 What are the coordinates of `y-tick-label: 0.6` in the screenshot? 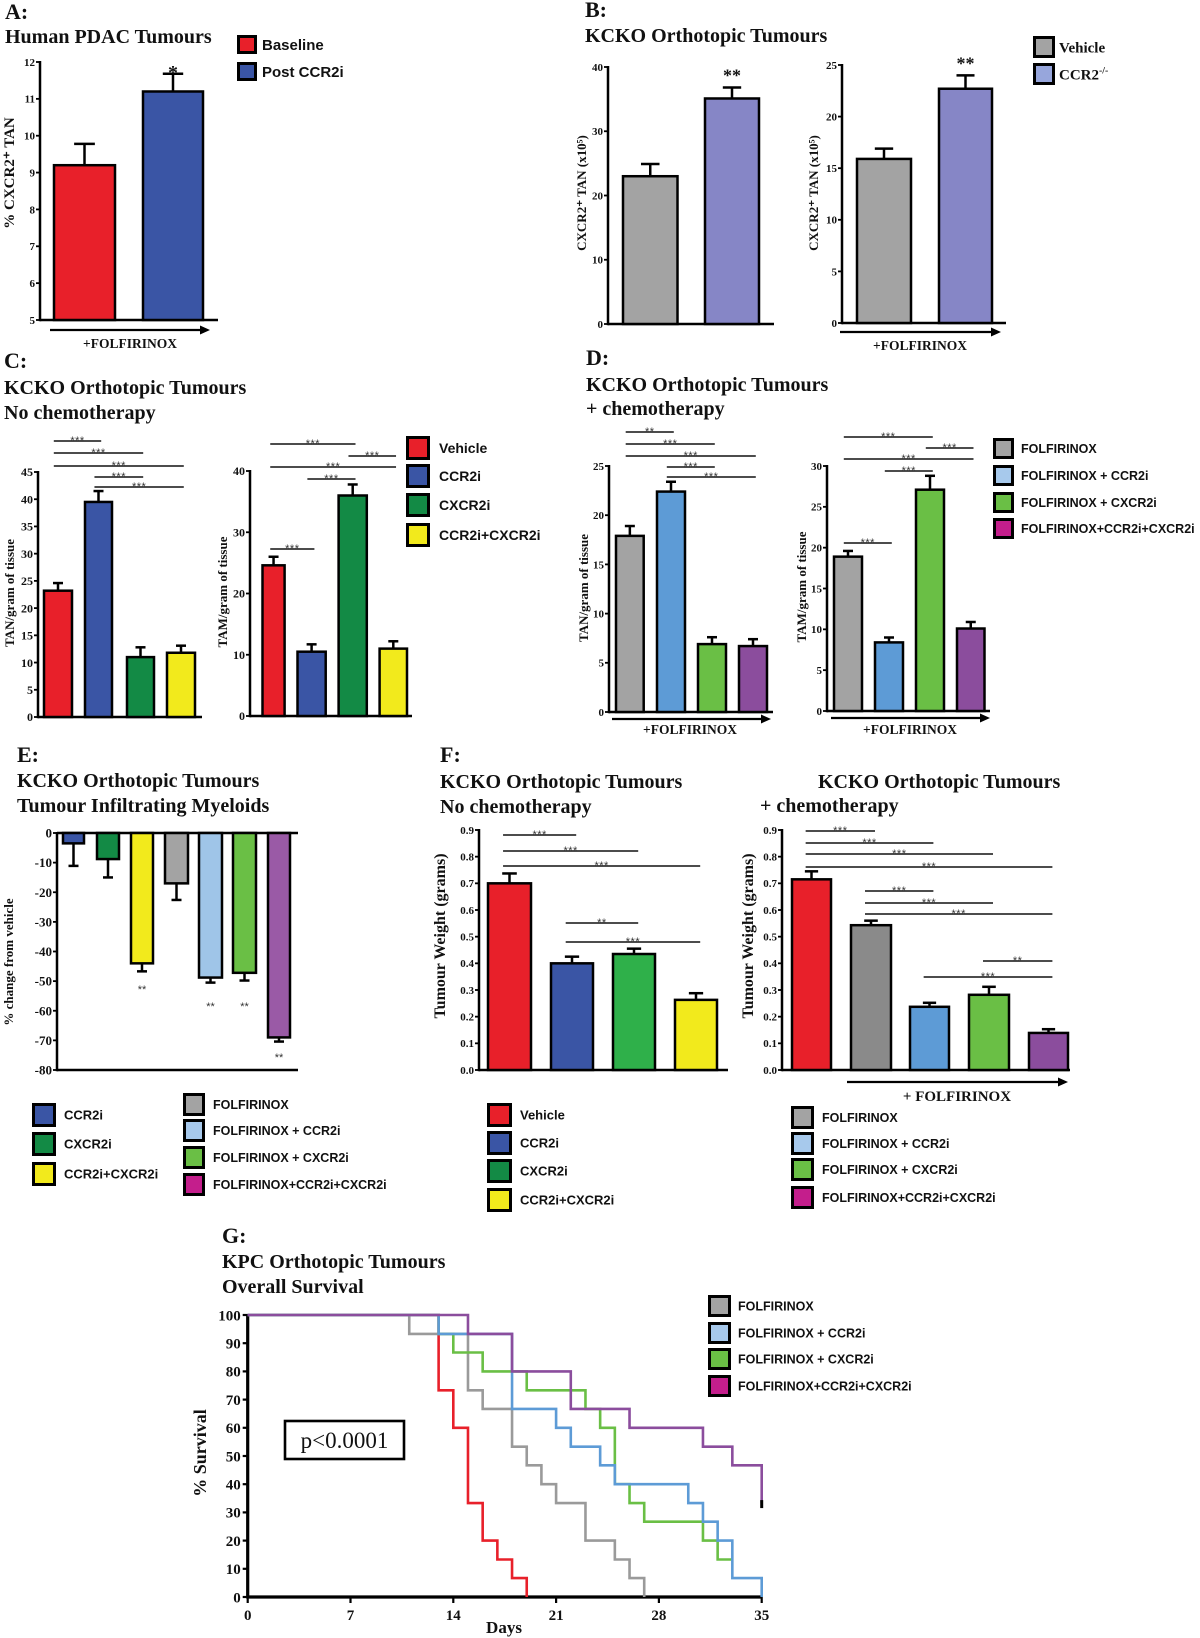 It's located at (467, 911).